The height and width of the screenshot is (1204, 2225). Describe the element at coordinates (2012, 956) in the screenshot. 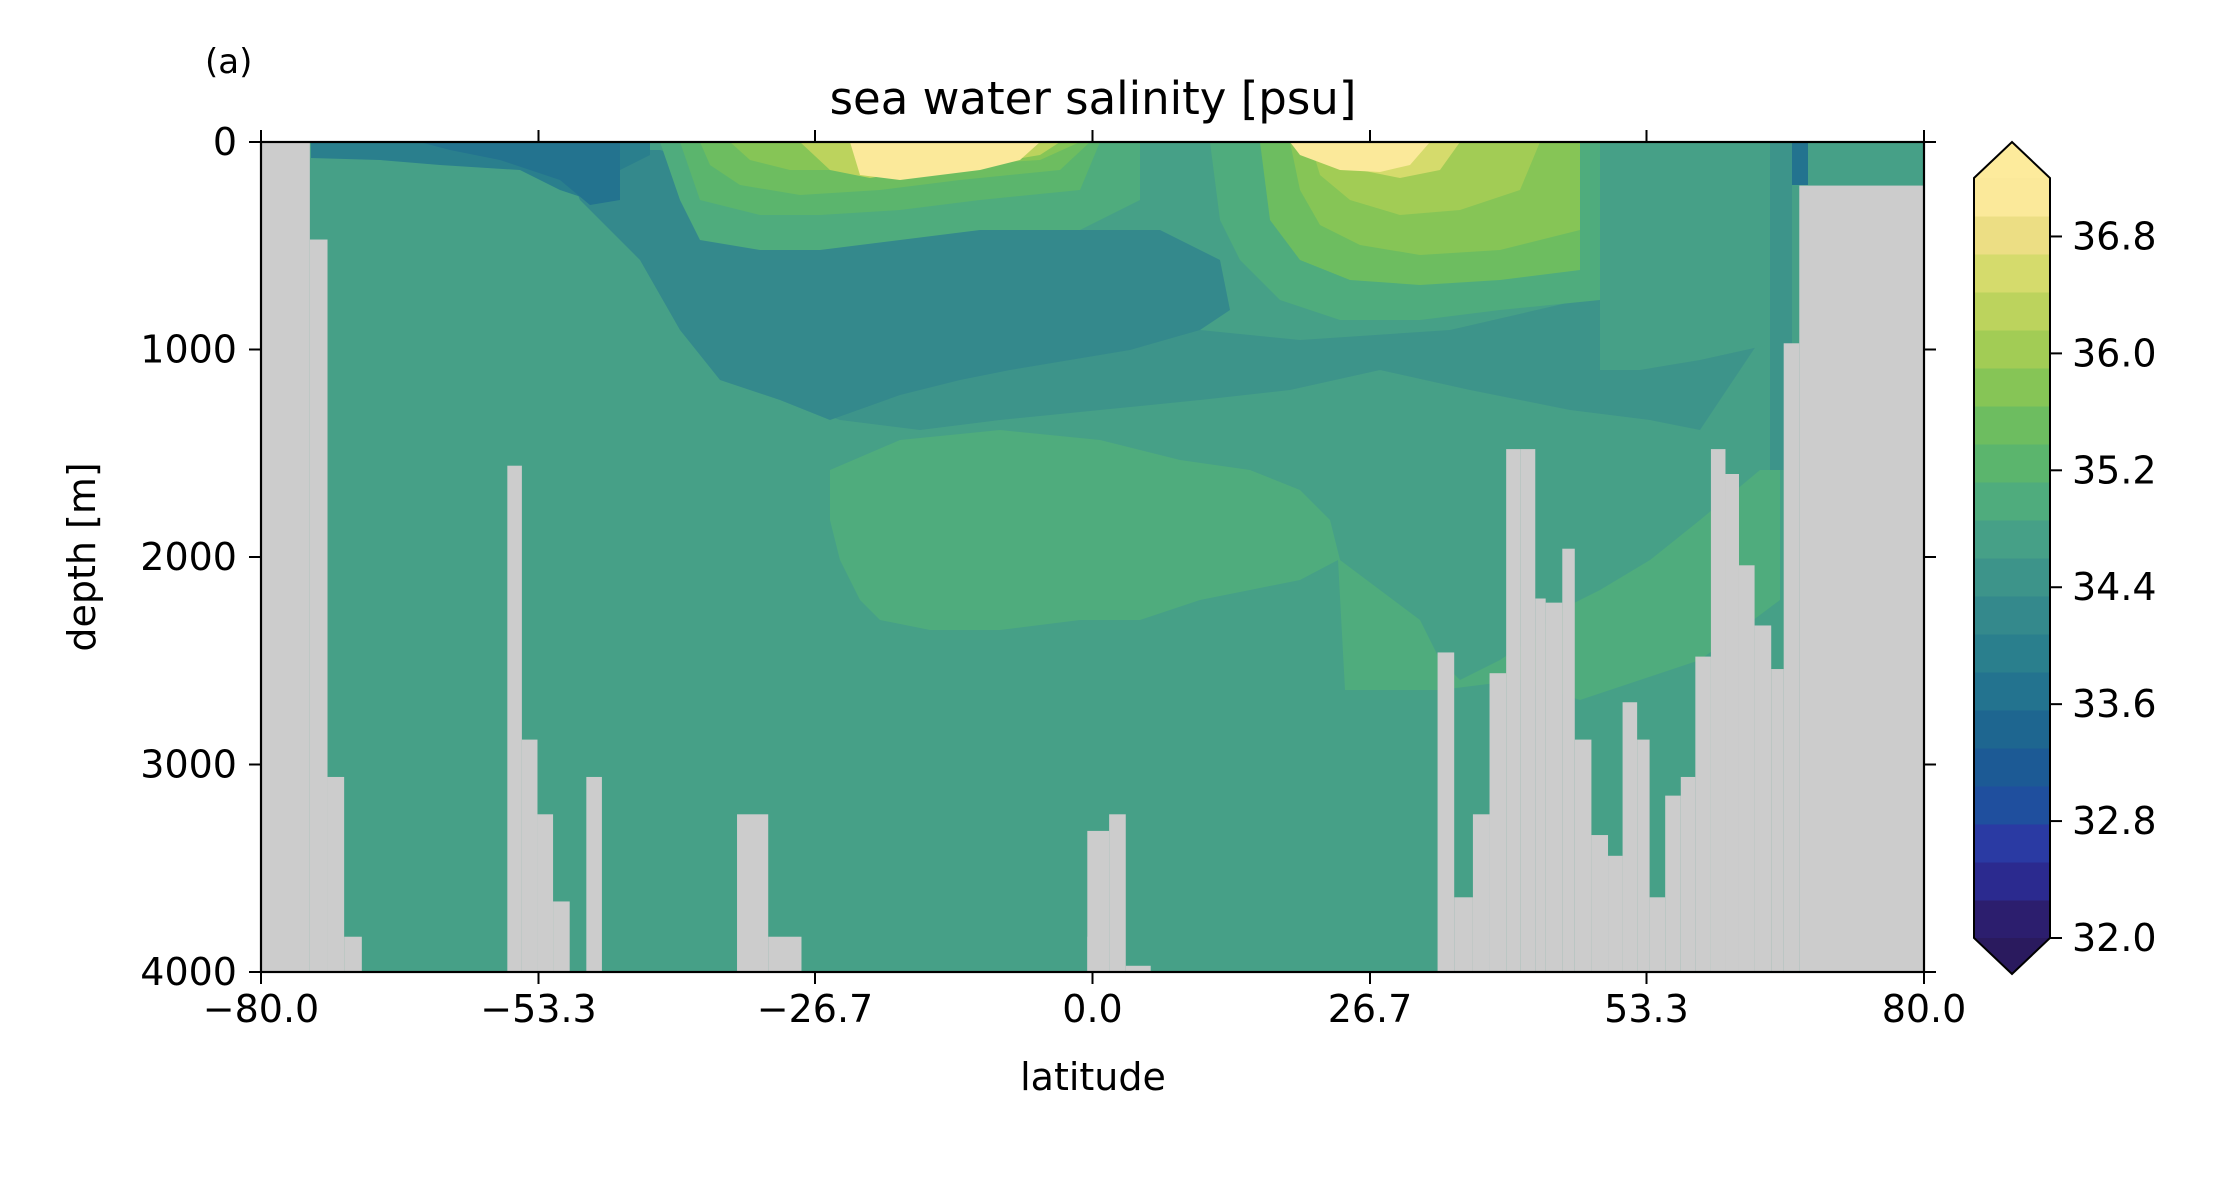

I see `colorbar-extend-min` at that location.